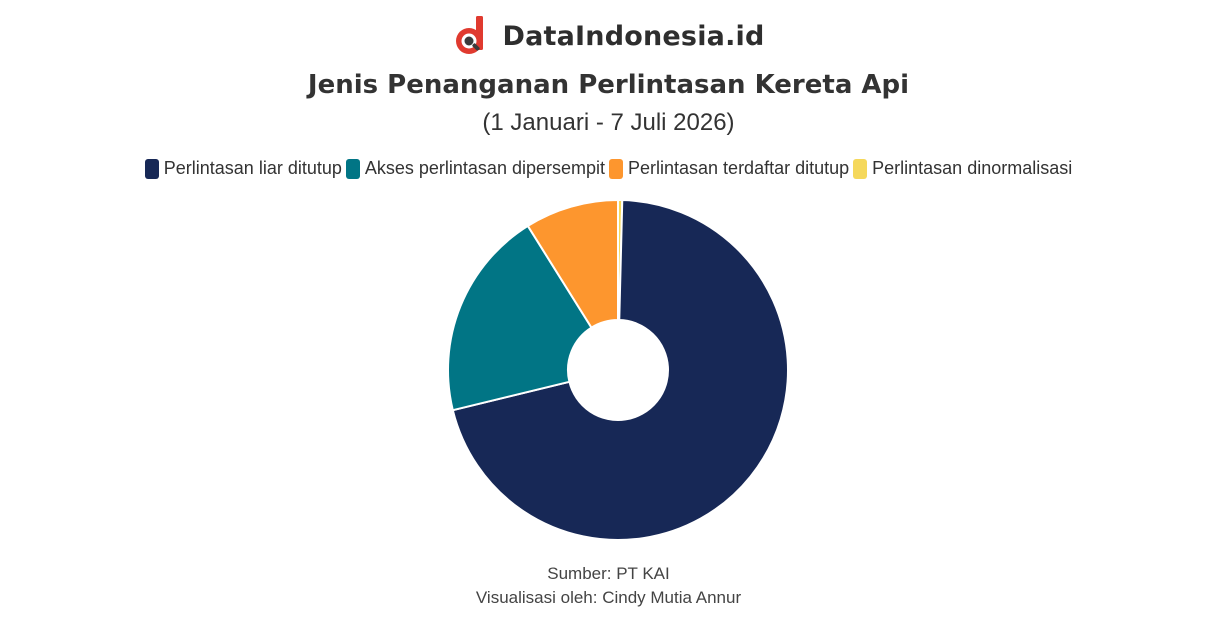  I want to click on legend-label: Perlintasan terdaftar ditutup, so click(739, 168).